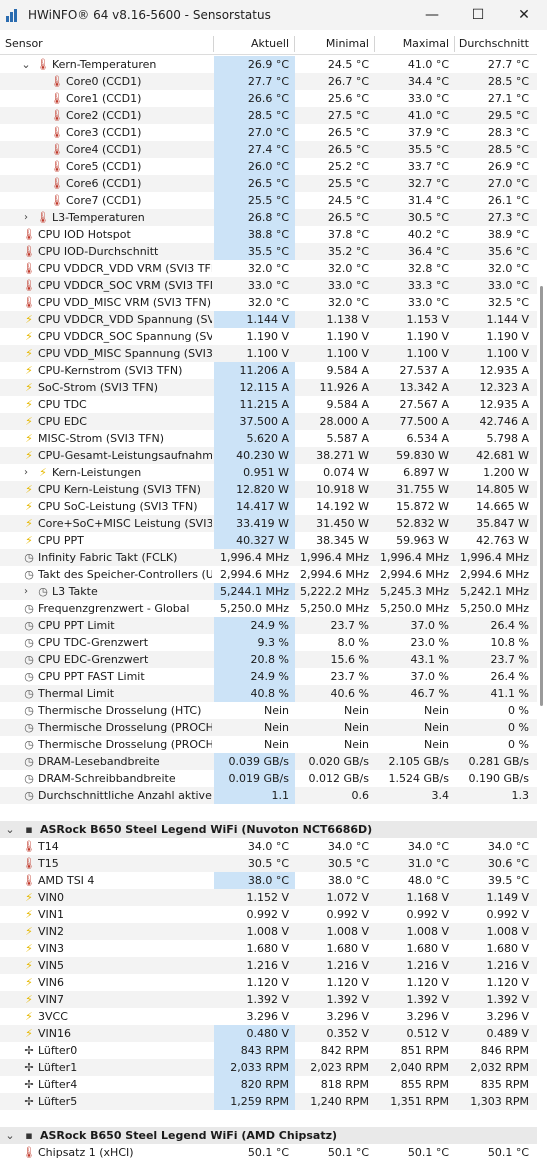  I want to click on minimum-value: 1.216 V, so click(347, 965).